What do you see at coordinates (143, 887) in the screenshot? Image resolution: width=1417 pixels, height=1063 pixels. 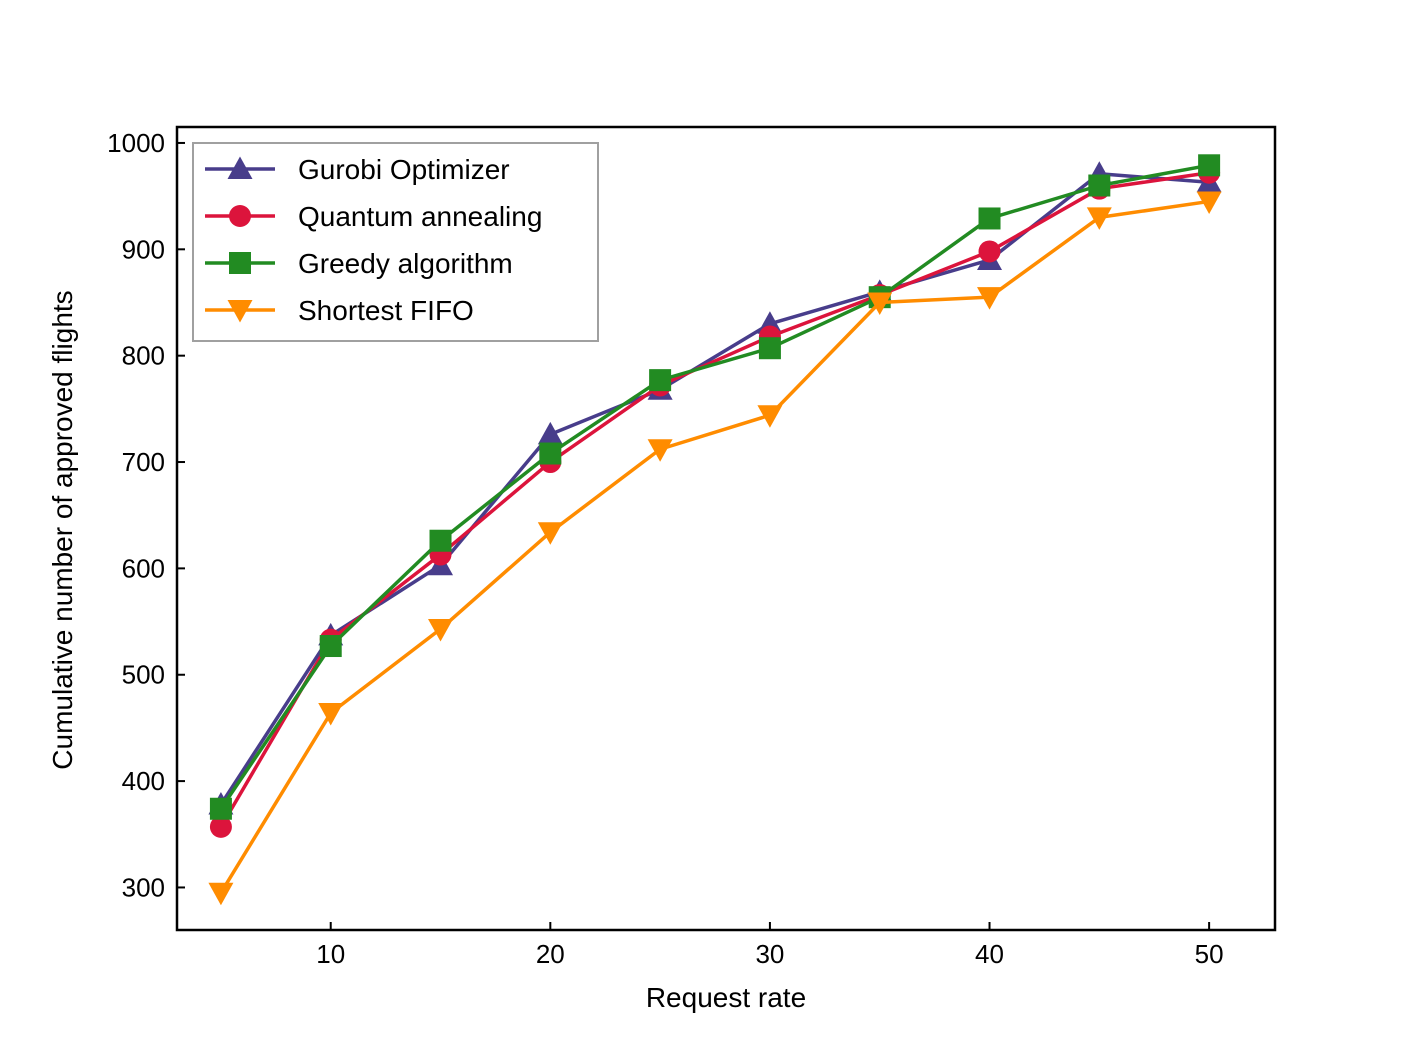 I see `y-tick-label: 300` at bounding box center [143, 887].